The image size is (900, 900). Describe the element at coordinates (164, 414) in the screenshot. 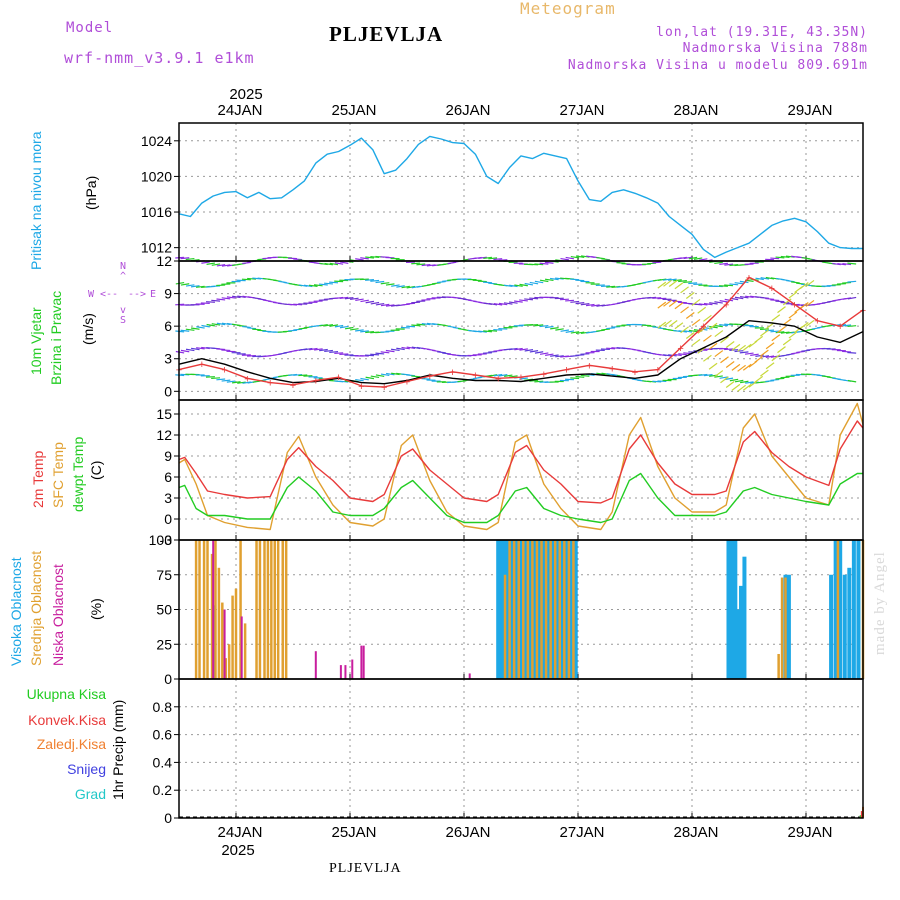

I see `y-tick-label: 15` at that location.